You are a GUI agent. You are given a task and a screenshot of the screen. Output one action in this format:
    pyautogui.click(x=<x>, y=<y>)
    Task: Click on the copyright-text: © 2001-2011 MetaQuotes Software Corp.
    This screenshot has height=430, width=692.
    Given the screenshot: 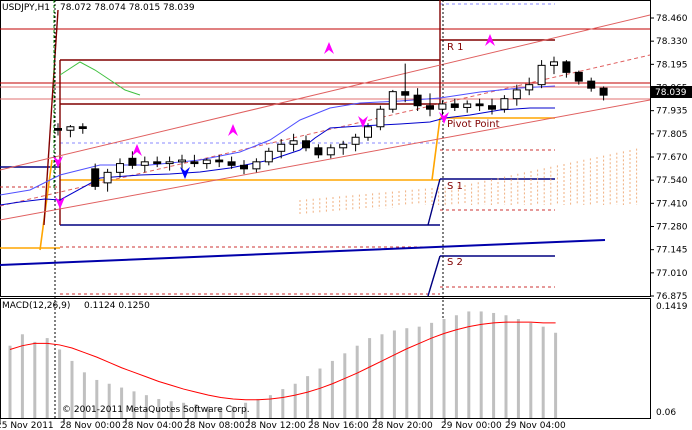 What is the action you would take?
    pyautogui.click(x=156, y=410)
    